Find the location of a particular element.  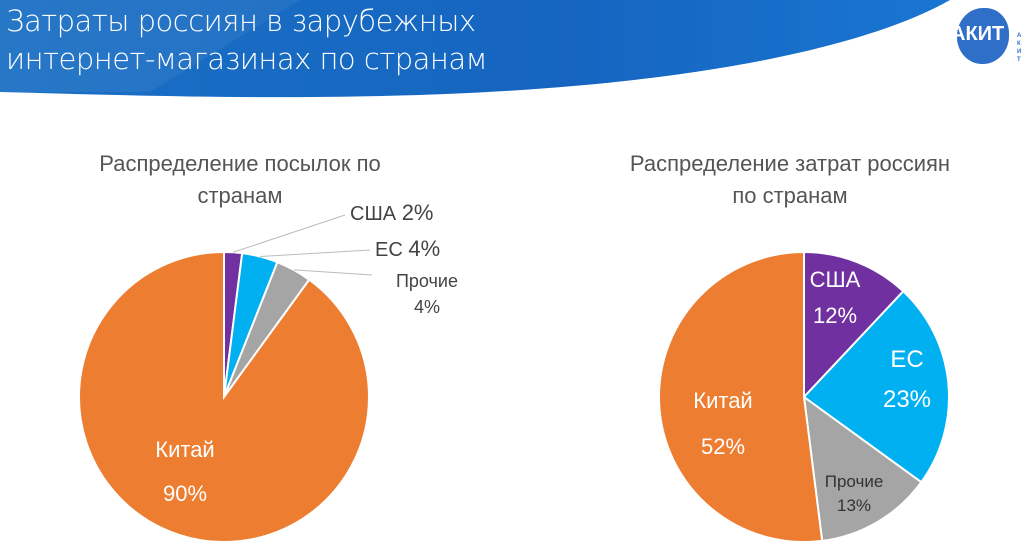

chart2-slice-other is located at coordinates (862, 468).